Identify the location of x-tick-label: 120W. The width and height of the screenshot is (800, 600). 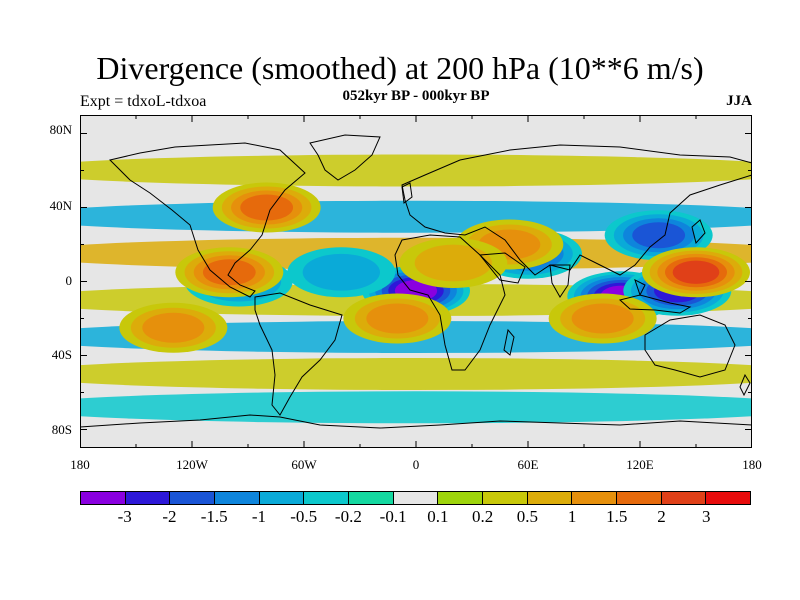
(192, 464).